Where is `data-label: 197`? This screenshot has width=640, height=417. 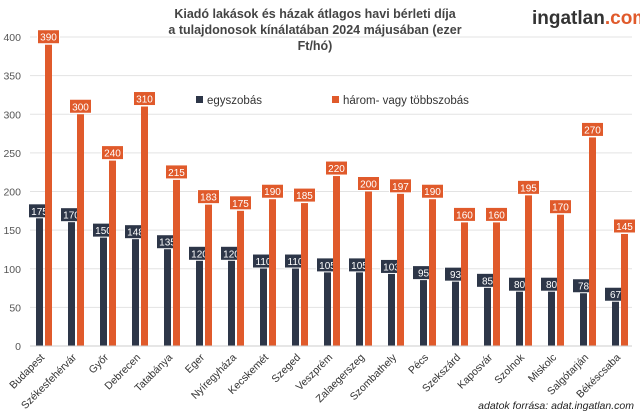
data-label: 197 is located at coordinates (400, 187).